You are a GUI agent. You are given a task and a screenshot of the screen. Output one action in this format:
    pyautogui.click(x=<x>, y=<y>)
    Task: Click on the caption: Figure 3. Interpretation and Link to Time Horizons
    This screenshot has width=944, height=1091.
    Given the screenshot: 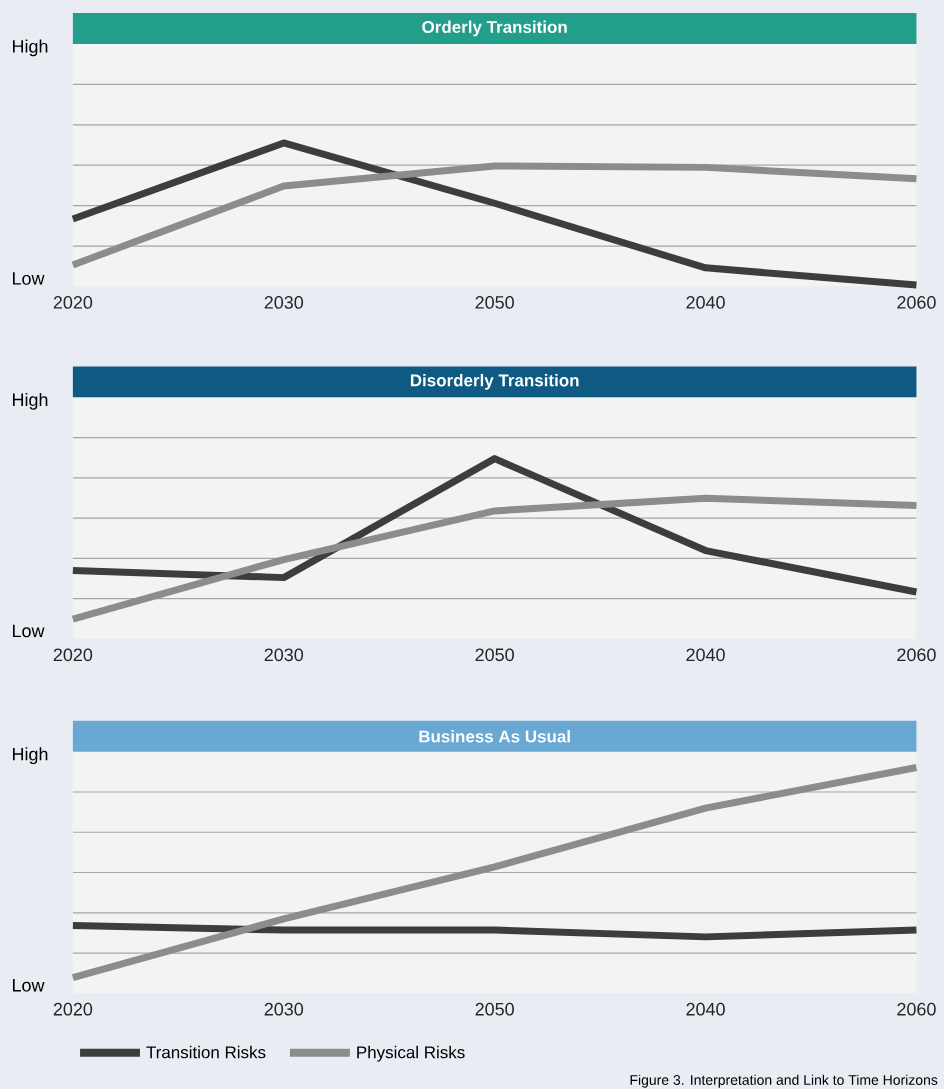 What is the action you would take?
    pyautogui.click(x=784, y=1081)
    